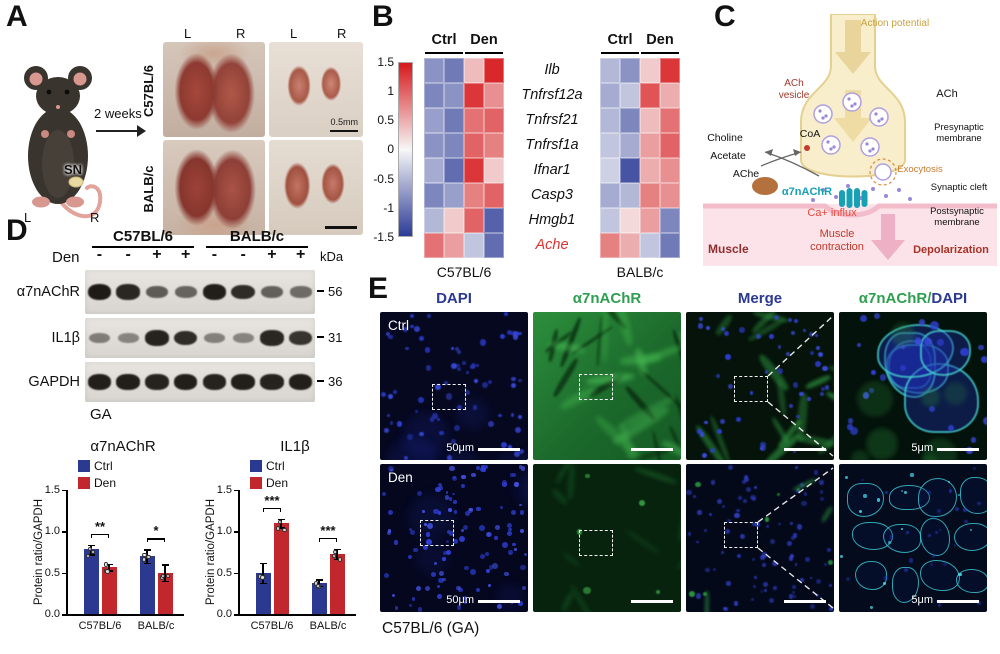 The image size is (1000, 654). What do you see at coordinates (156, 531) in the screenshot?
I see `significance-label: *` at bounding box center [156, 531].